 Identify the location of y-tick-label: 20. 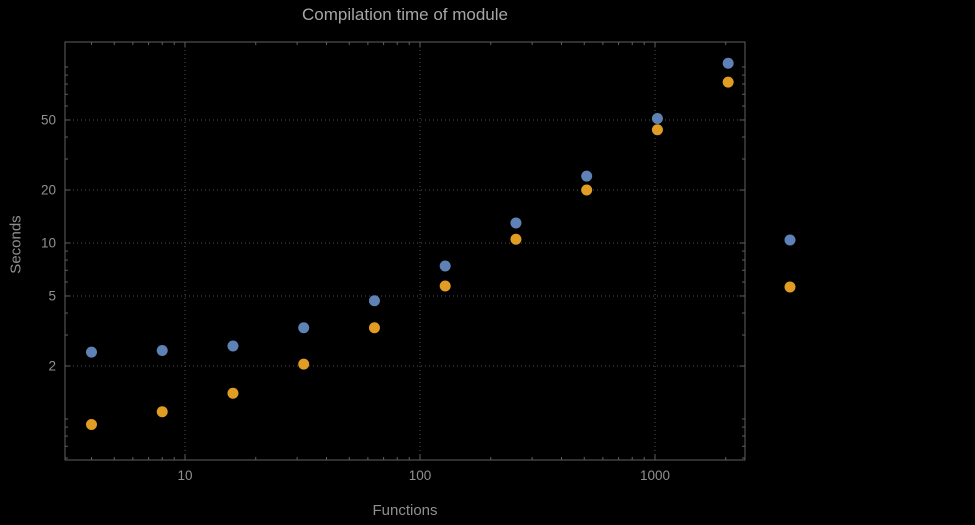
(48, 190).